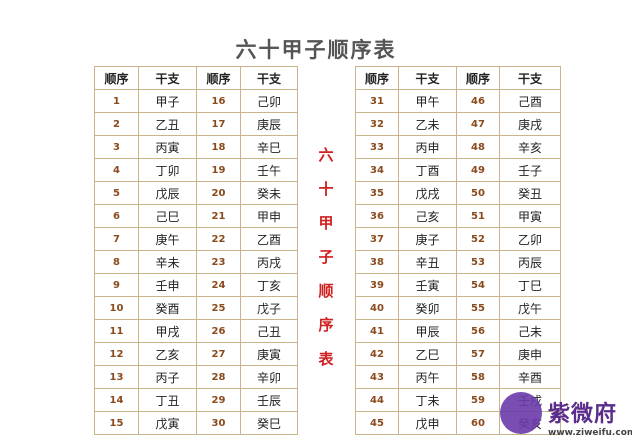  I want to click on order-cell: 33, so click(377, 147).